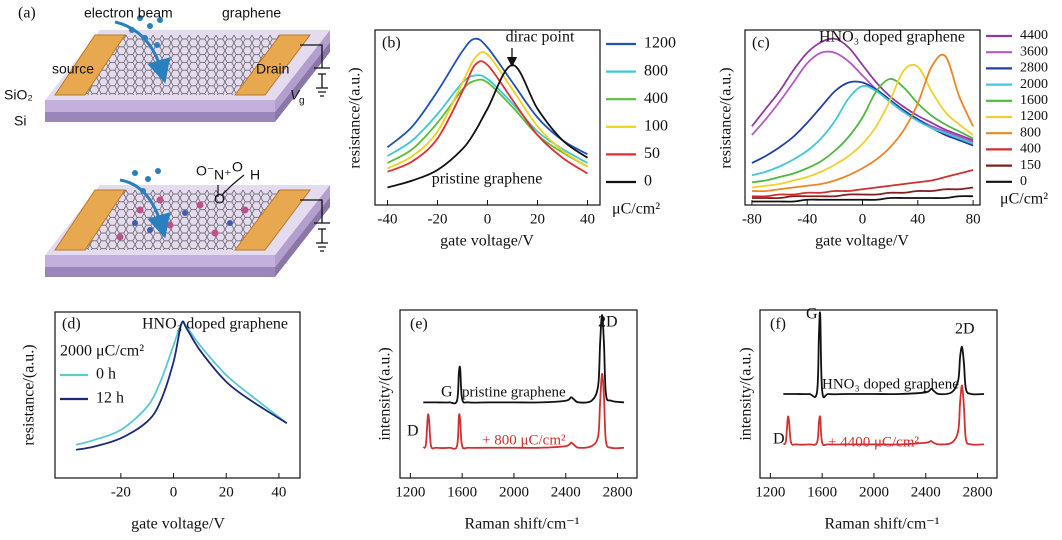  I want to click on molecule-atom: O⁻, so click(205, 171).